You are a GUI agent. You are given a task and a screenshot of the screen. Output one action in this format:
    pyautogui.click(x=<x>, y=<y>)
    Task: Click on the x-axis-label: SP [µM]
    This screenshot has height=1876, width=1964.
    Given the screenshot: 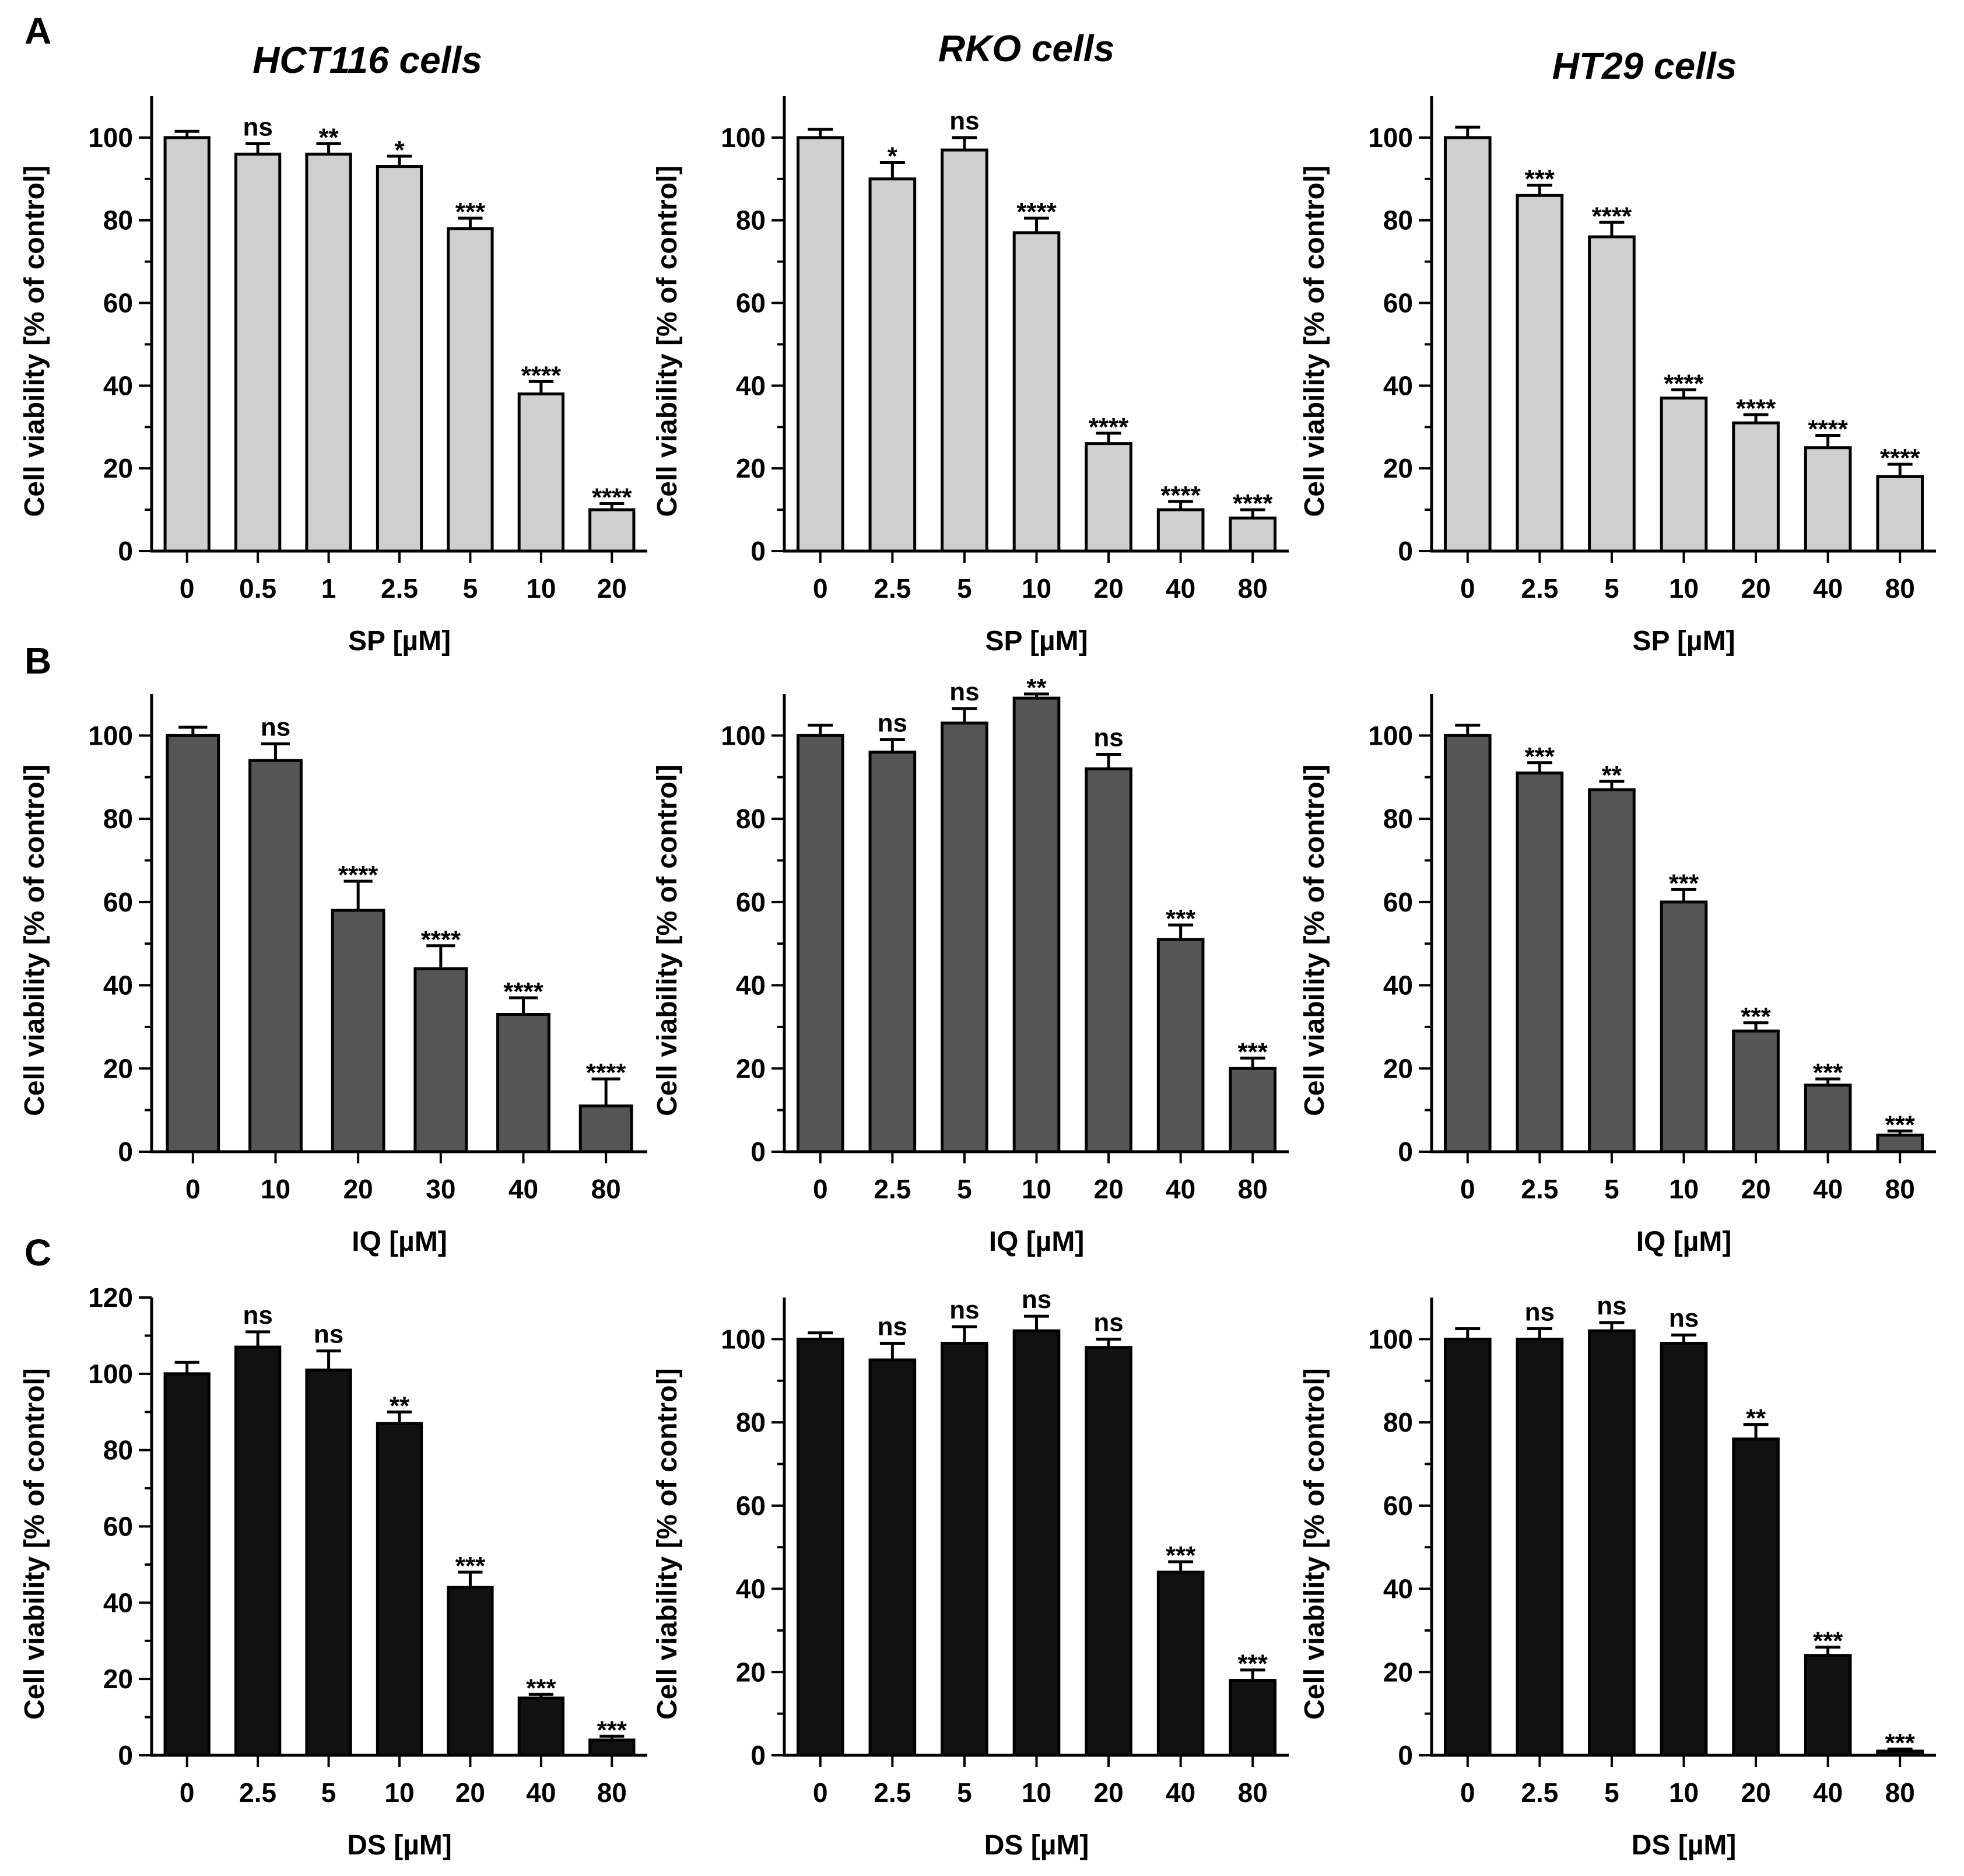 What is the action you would take?
    pyautogui.click(x=1683, y=641)
    